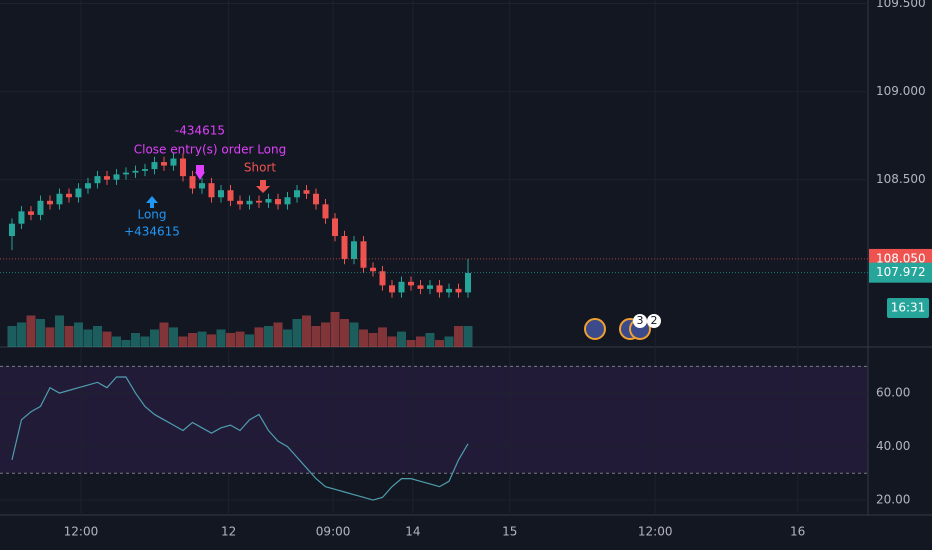  I want to click on x-tick-label: 15, so click(509, 532).